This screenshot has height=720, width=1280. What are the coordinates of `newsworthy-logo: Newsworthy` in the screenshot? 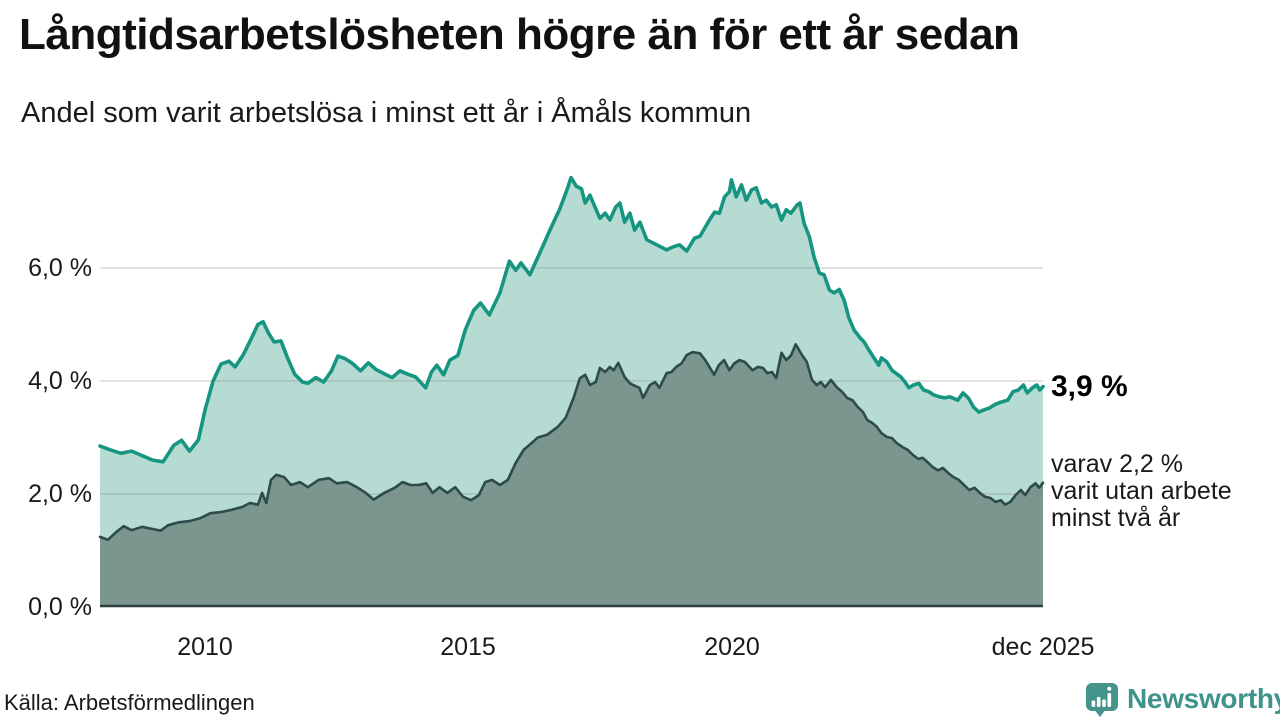 It's located at (1181, 699).